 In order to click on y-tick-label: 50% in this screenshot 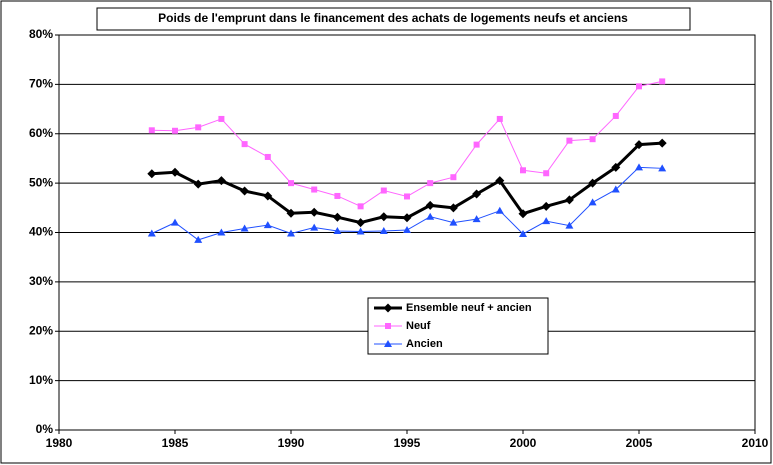, I will do `click(41, 182)`.